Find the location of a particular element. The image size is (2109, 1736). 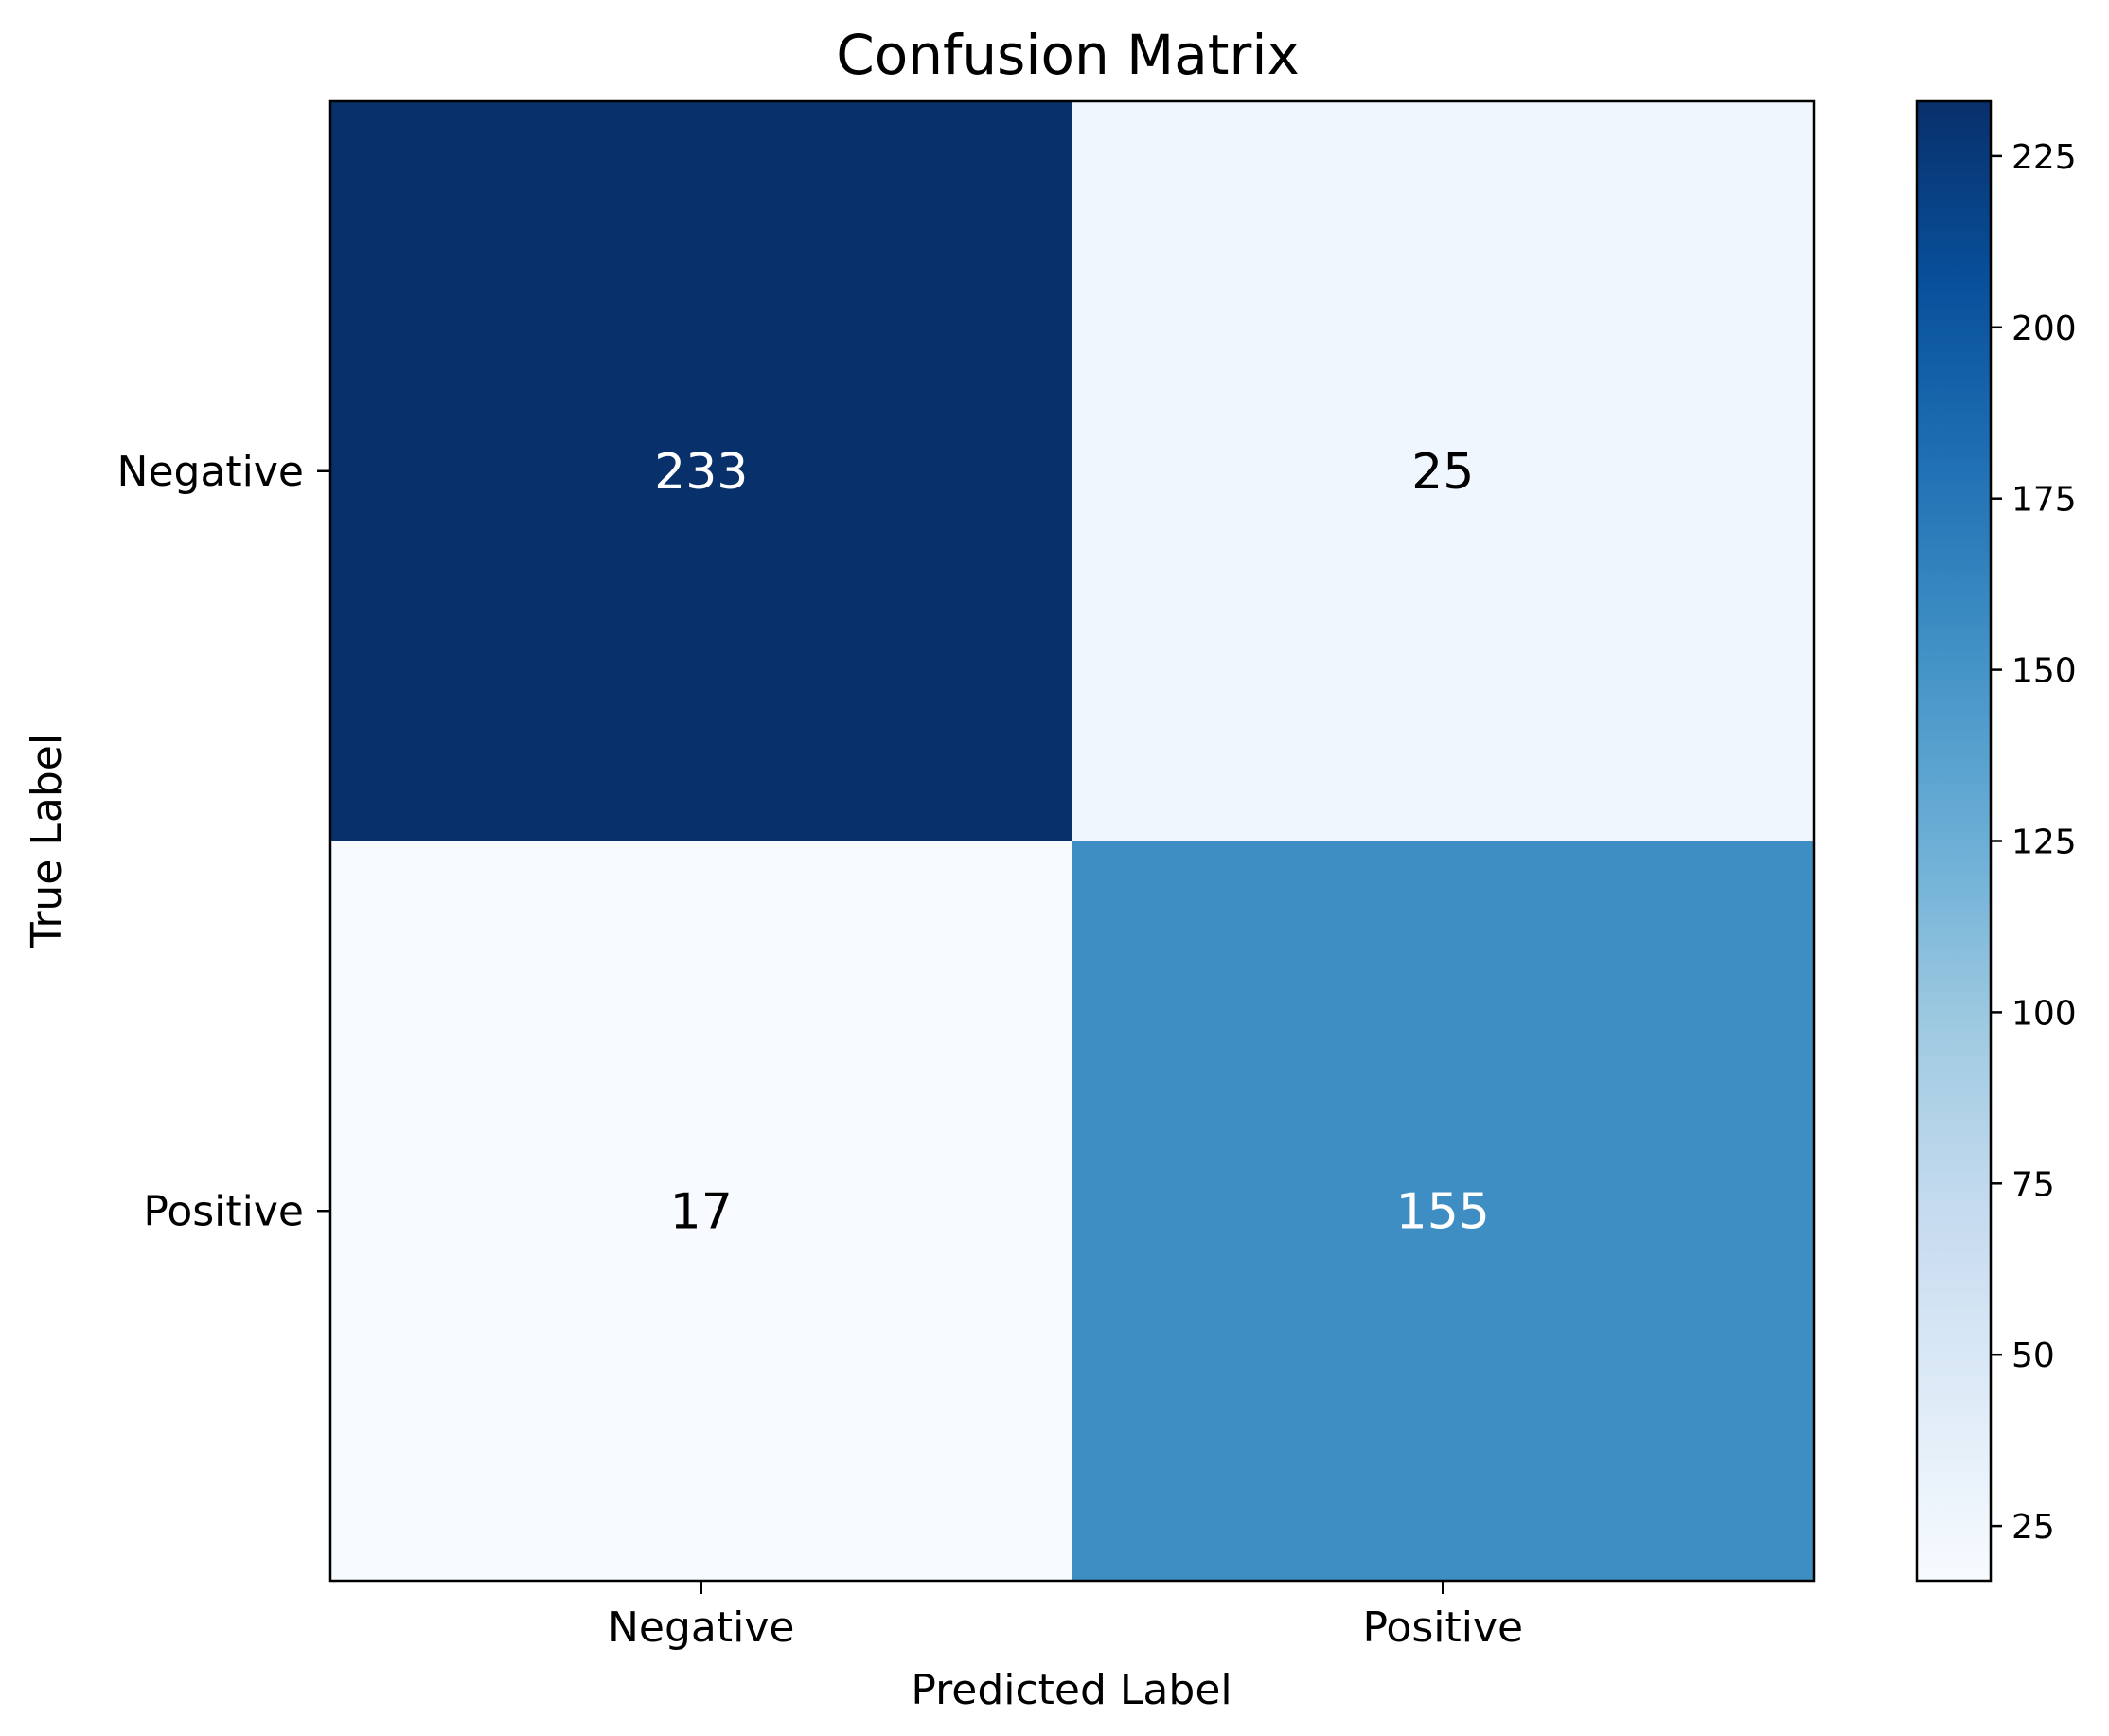

heatmap-cell-r0-c0 is located at coordinates (701, 471).